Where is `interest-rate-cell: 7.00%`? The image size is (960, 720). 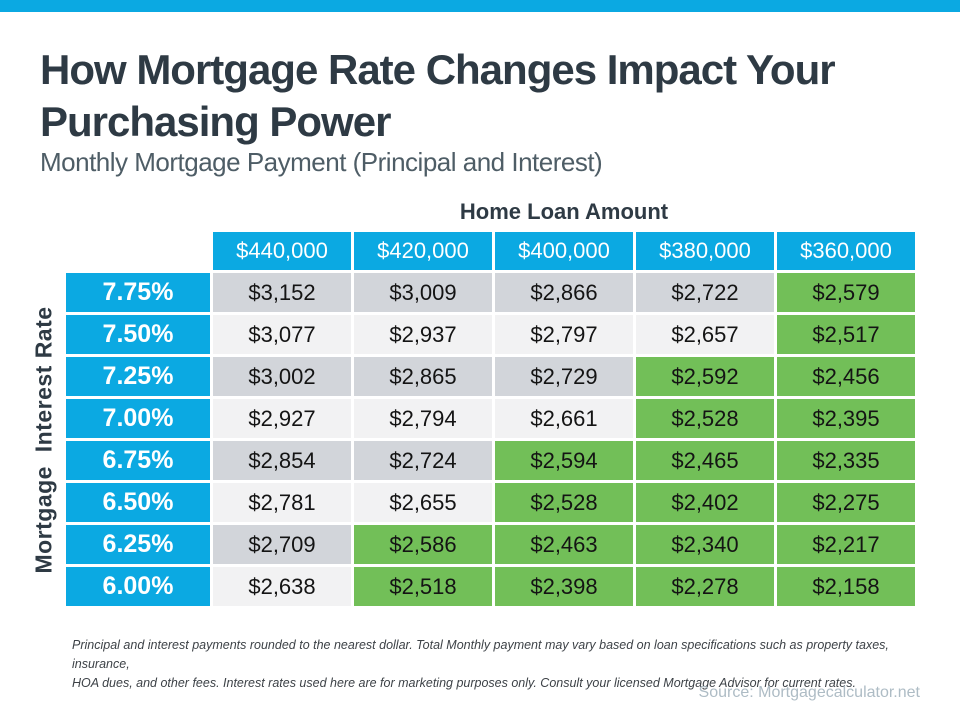 interest-rate-cell: 7.00% is located at coordinates (138, 418).